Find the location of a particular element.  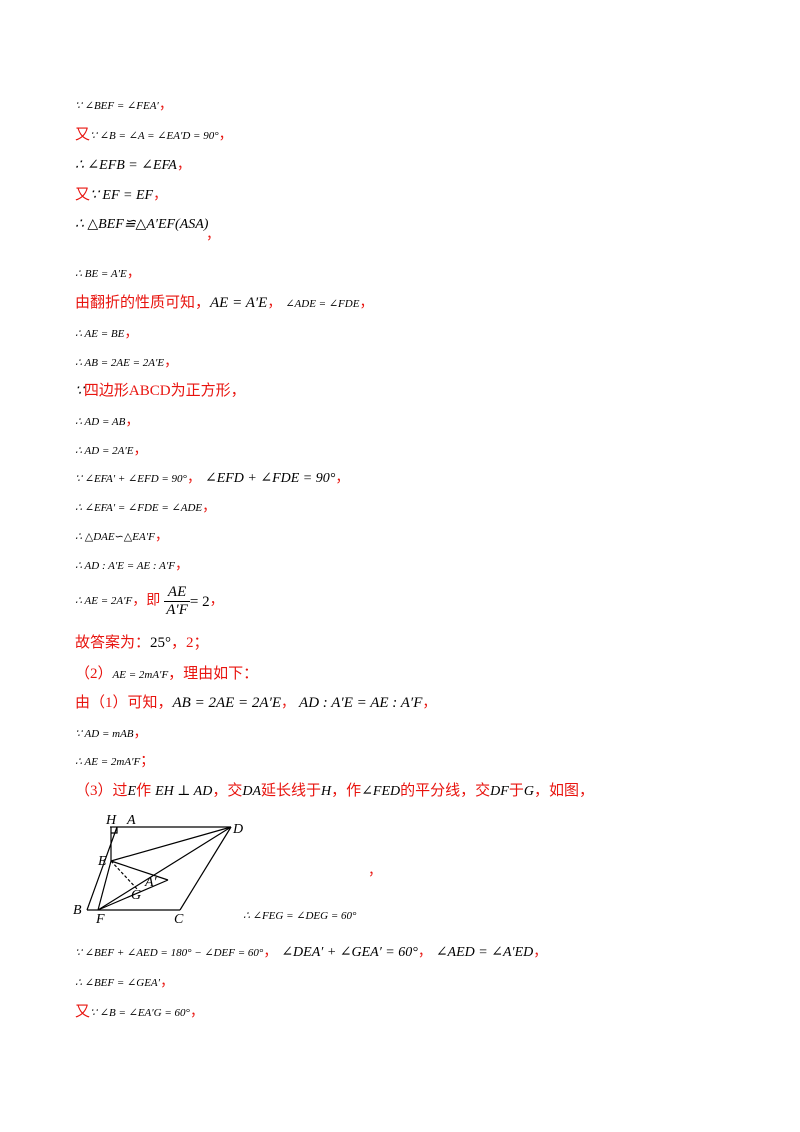

proof-line-21: ∵ AD = mAB， is located at coordinates (111, 733).